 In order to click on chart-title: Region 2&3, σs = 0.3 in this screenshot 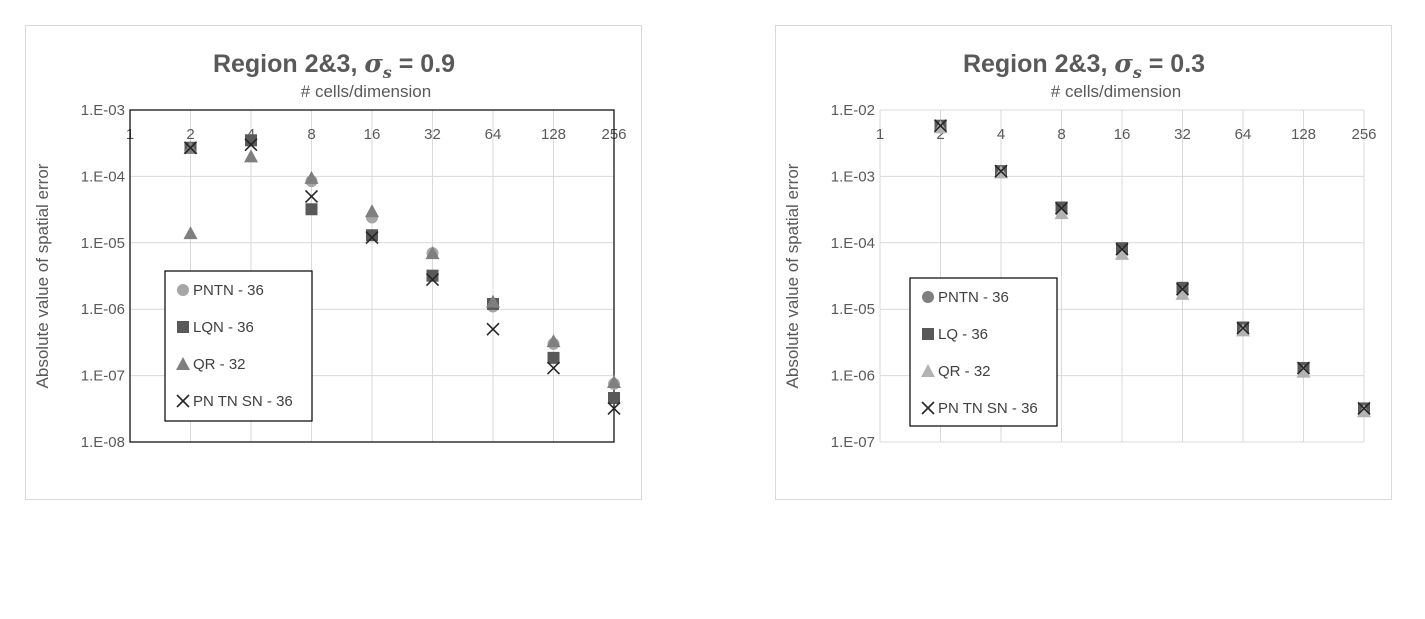, I will do `click(1084, 65)`.